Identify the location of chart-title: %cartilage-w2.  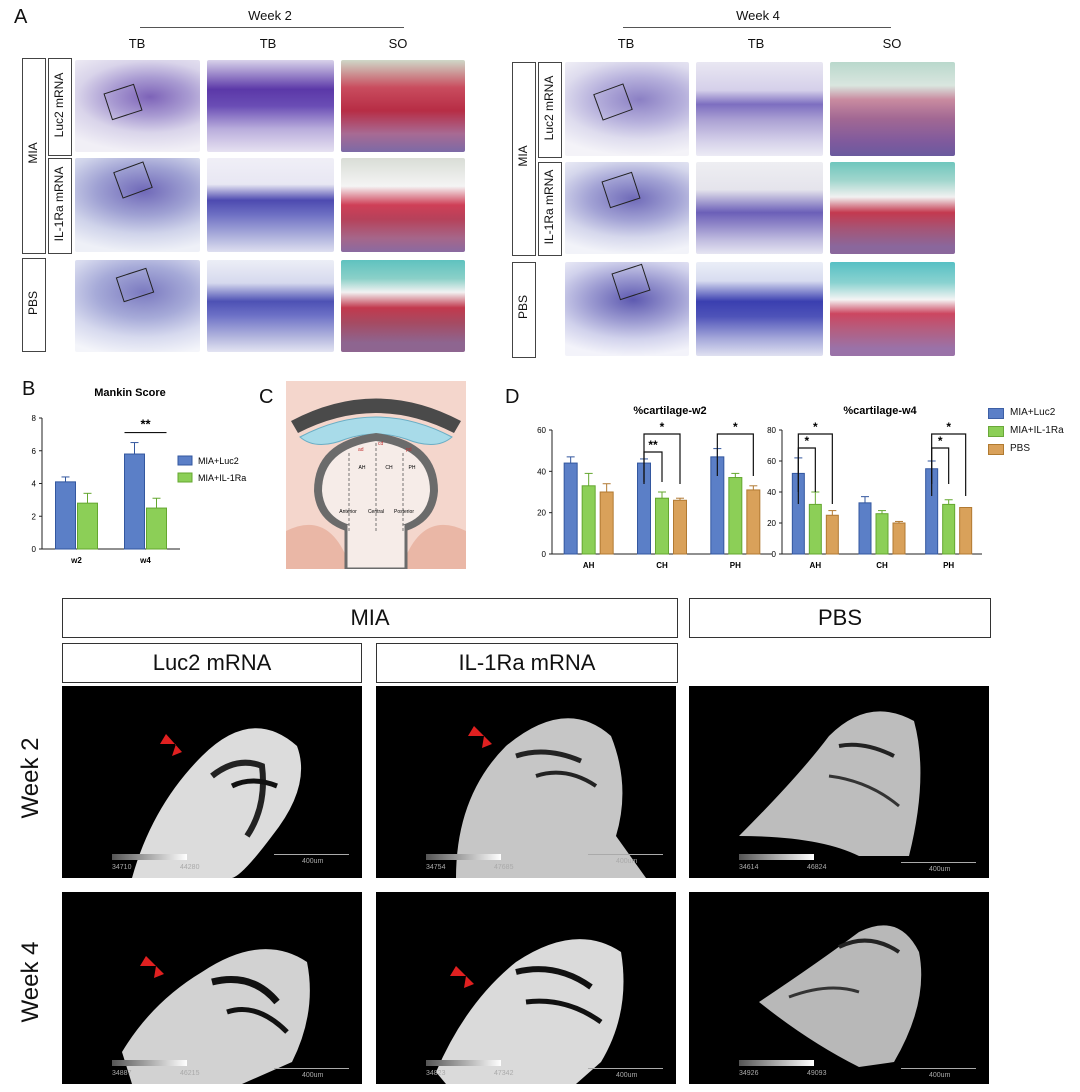
(669, 411).